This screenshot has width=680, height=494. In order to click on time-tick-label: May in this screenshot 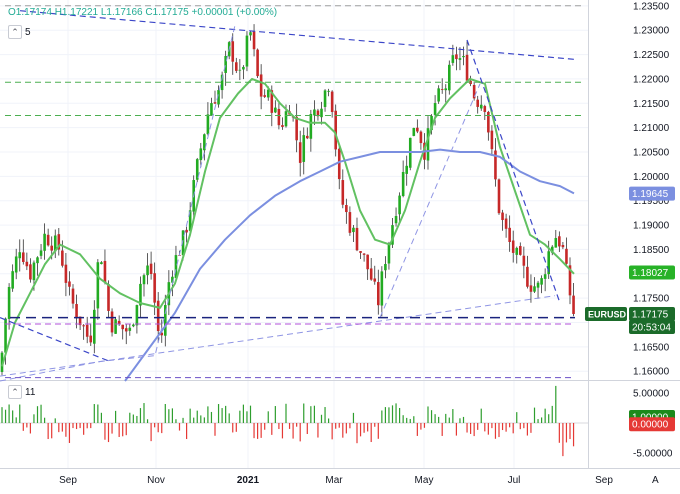, I will do `click(424, 480)`.